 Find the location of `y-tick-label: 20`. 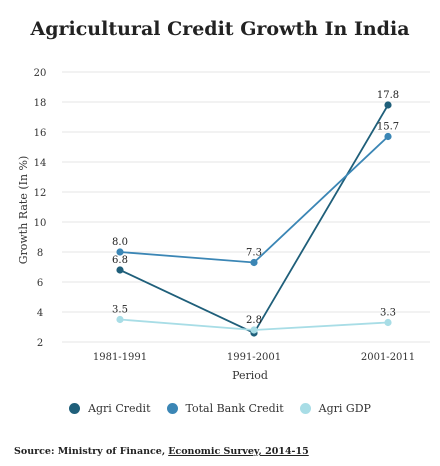

y-tick-label: 20 is located at coordinates (40, 73).